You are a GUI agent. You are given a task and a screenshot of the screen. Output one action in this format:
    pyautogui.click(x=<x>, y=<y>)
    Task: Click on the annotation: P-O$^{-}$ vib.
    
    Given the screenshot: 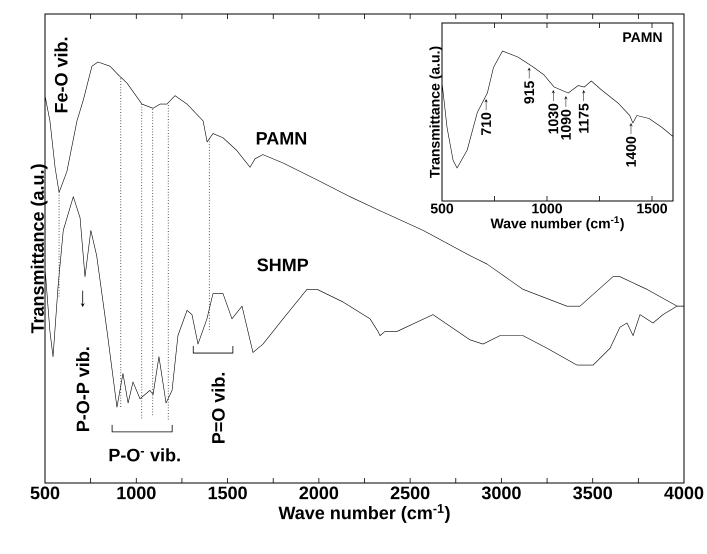 What is the action you would take?
    pyautogui.click(x=145, y=455)
    